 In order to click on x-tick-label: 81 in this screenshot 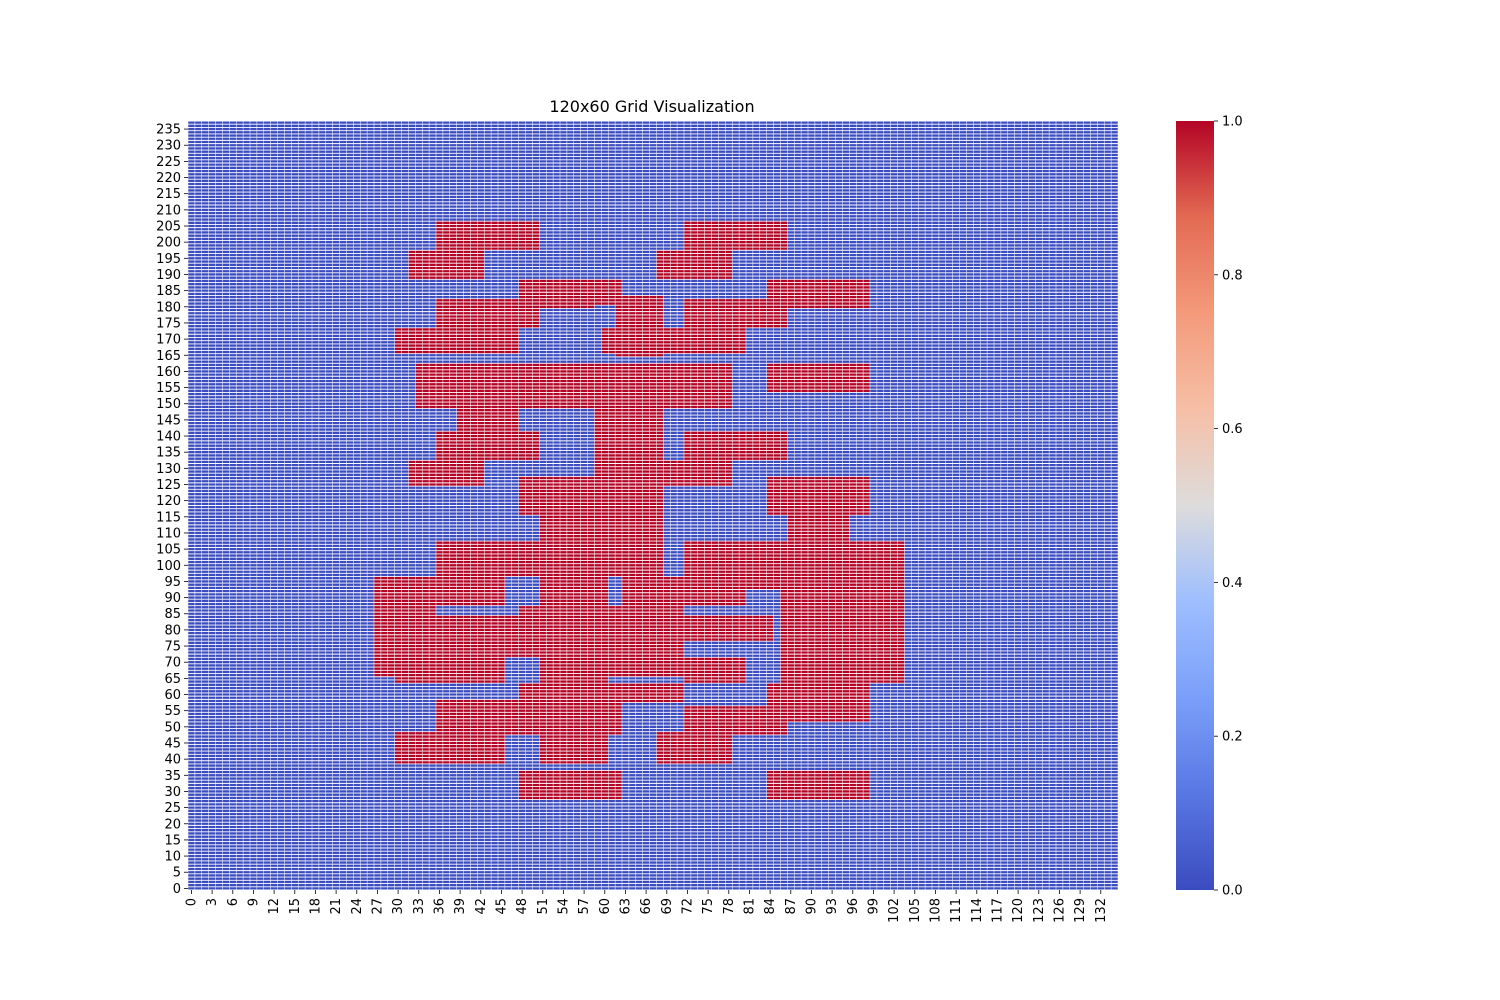, I will do `click(749, 906)`.